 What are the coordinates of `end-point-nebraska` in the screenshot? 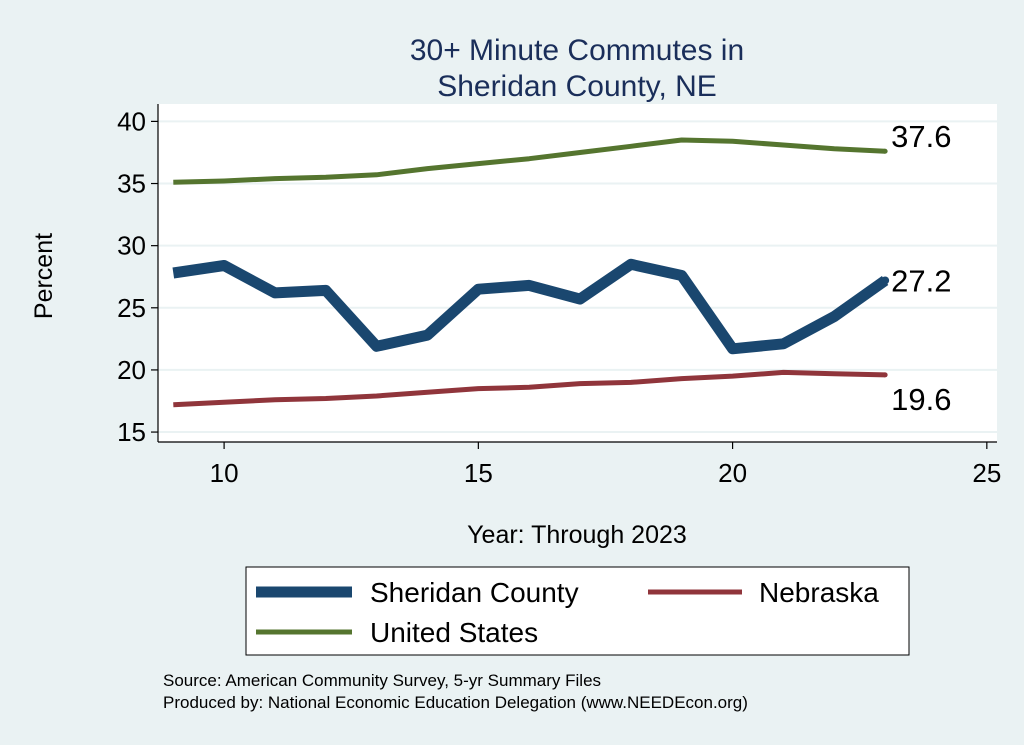 It's located at (885, 375).